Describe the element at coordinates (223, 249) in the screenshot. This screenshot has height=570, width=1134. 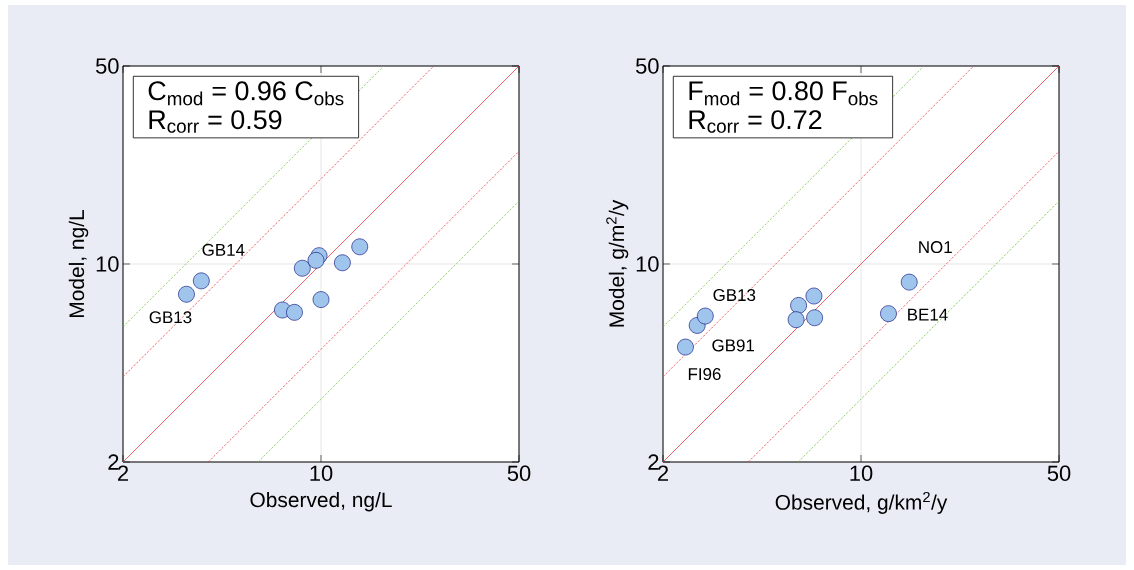
I see `annotation: GB14` at that location.